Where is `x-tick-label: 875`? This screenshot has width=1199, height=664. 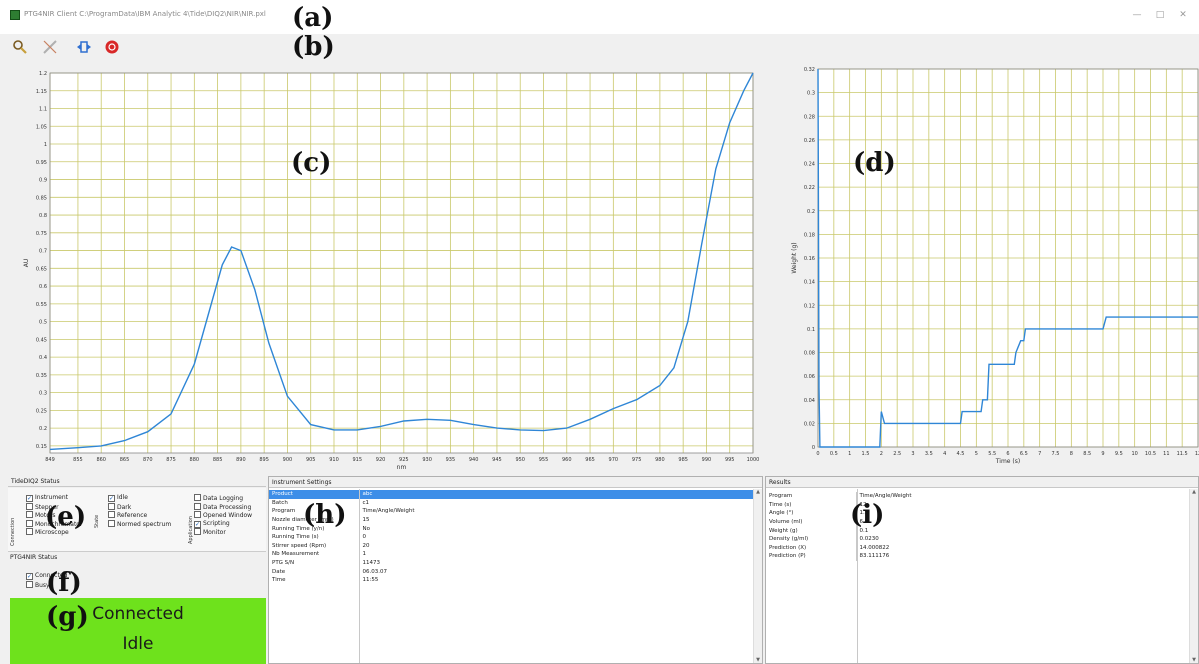 x-tick-label: 875 is located at coordinates (171, 460).